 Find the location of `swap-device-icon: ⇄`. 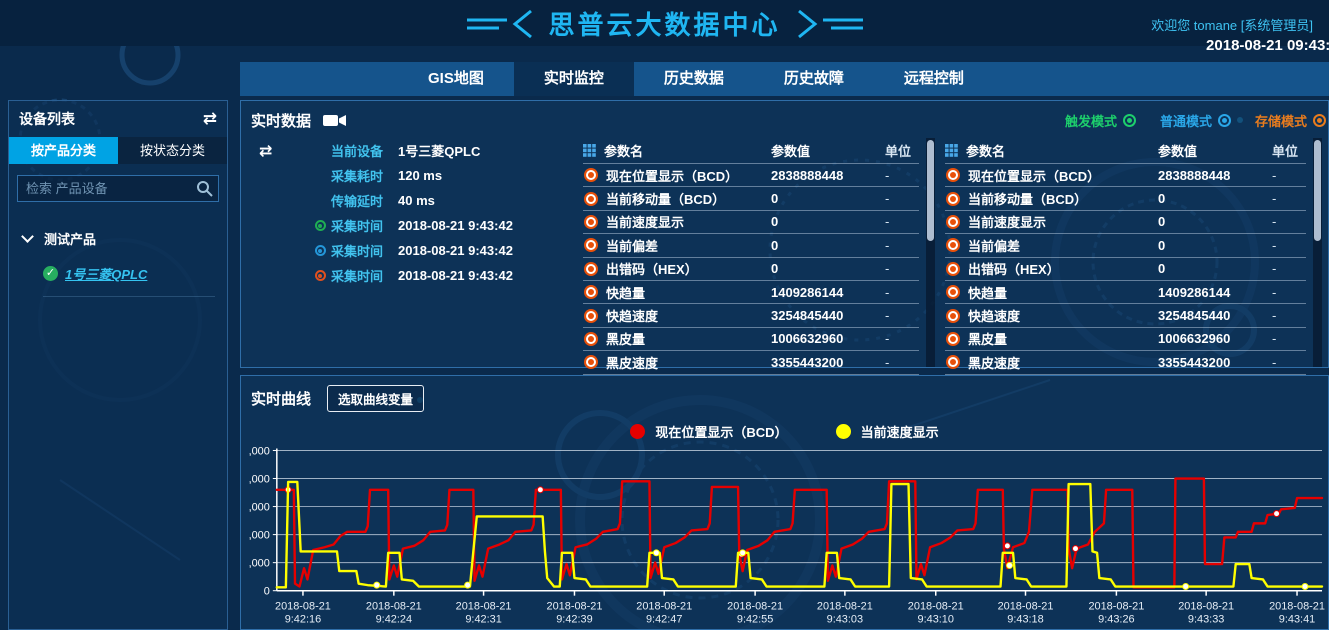

swap-device-icon: ⇄ is located at coordinates (266, 151).